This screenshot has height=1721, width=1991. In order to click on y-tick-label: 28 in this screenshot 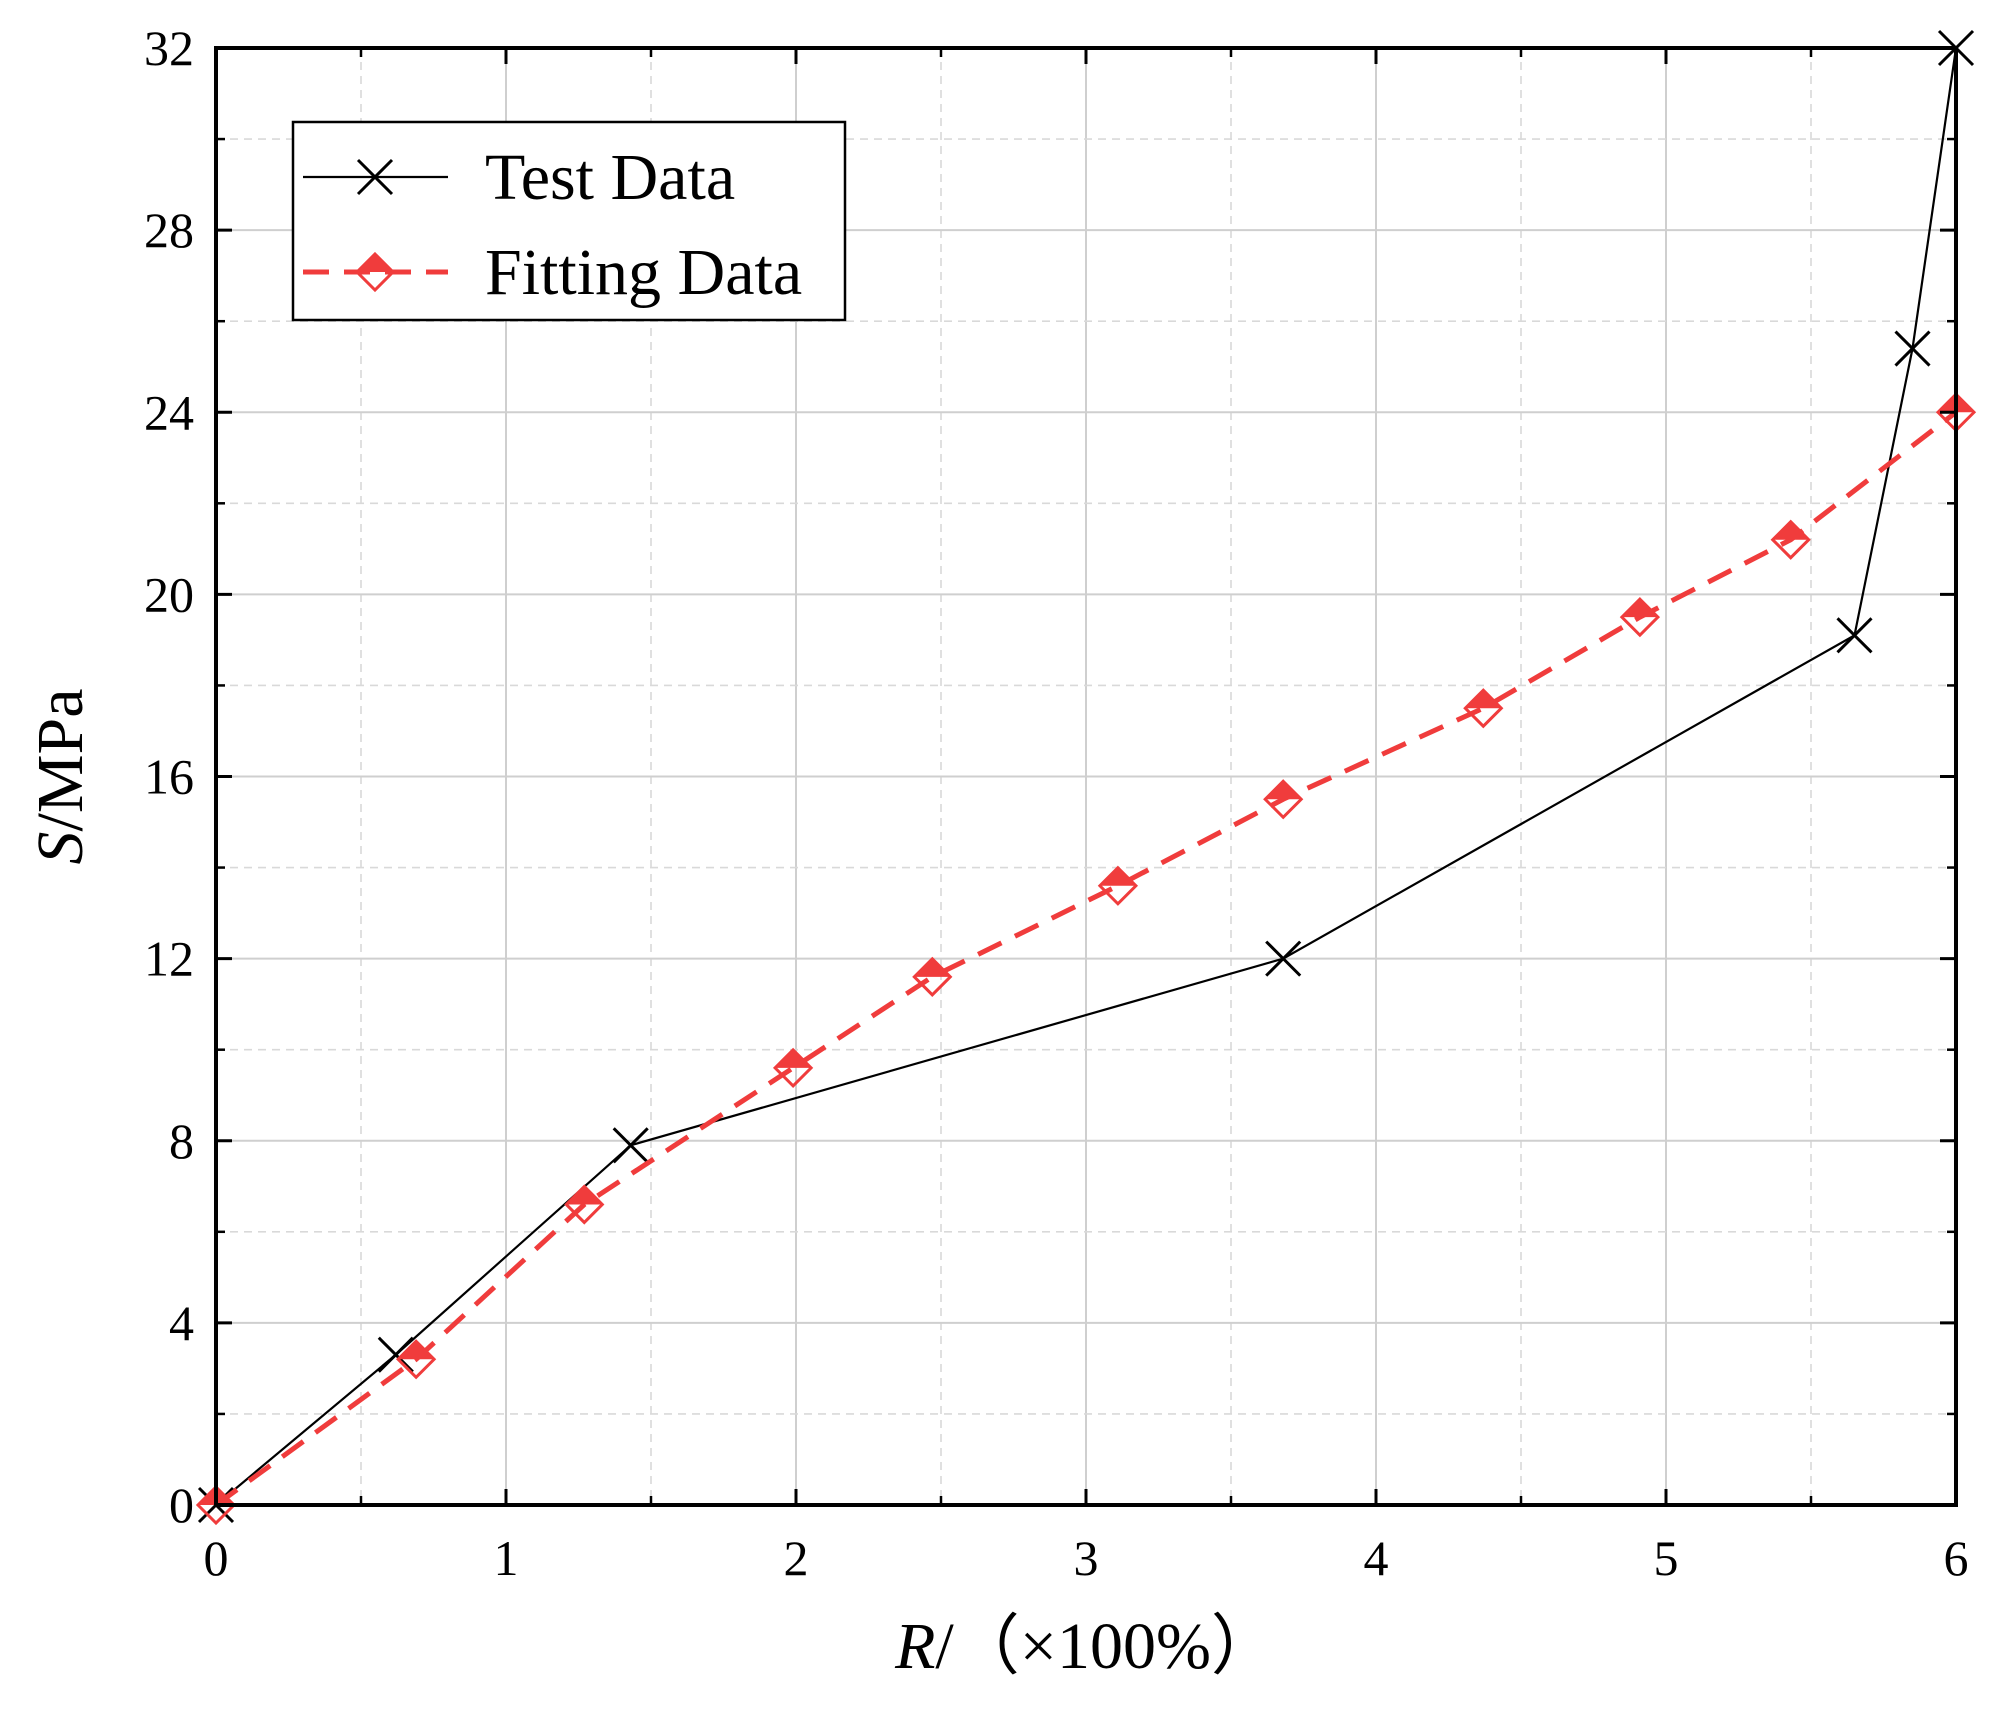, I will do `click(169, 230)`.